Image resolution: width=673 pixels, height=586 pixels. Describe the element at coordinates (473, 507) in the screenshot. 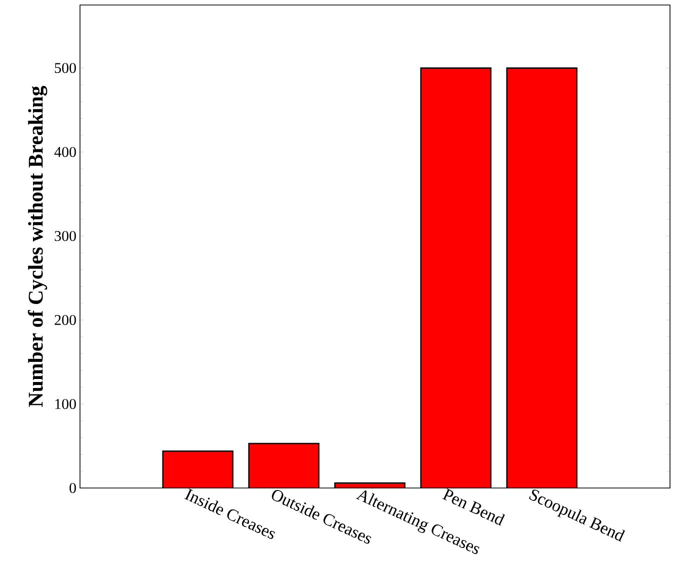

I see `x-tick-label: Pen Bend` at that location.